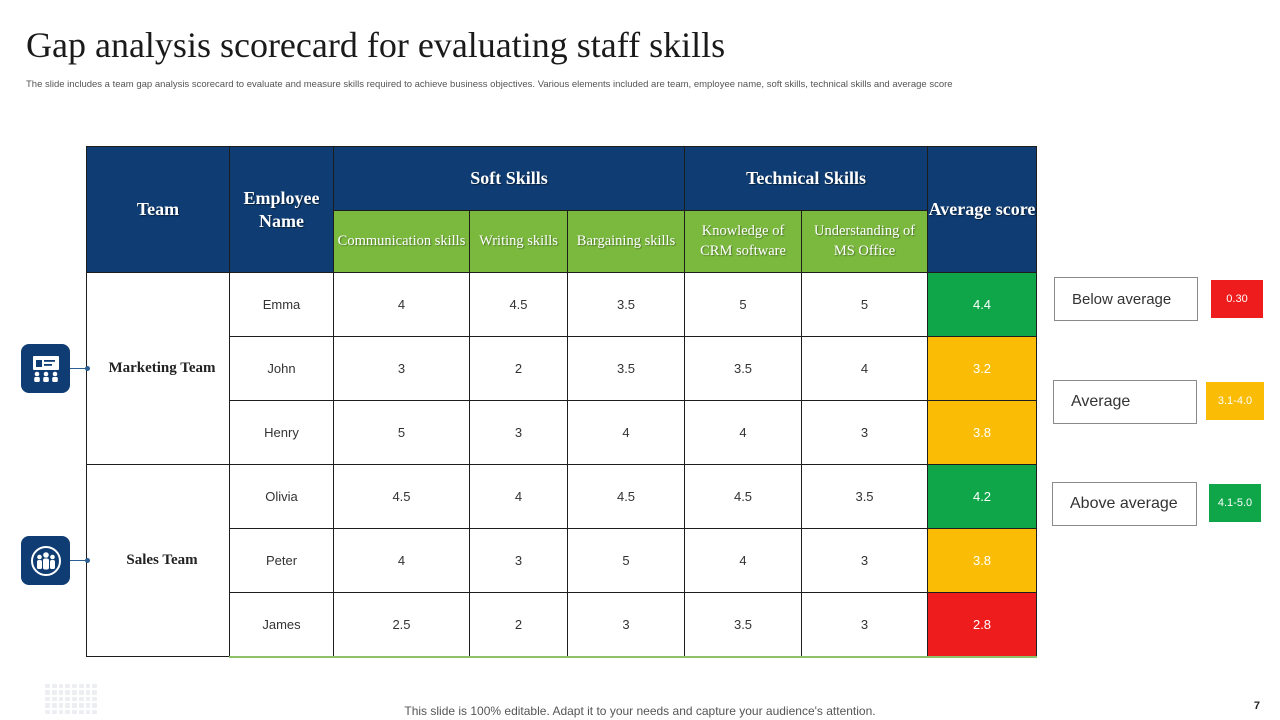  What do you see at coordinates (509, 178) in the screenshot?
I see `header-soft-skills: Soft Skills` at bounding box center [509, 178].